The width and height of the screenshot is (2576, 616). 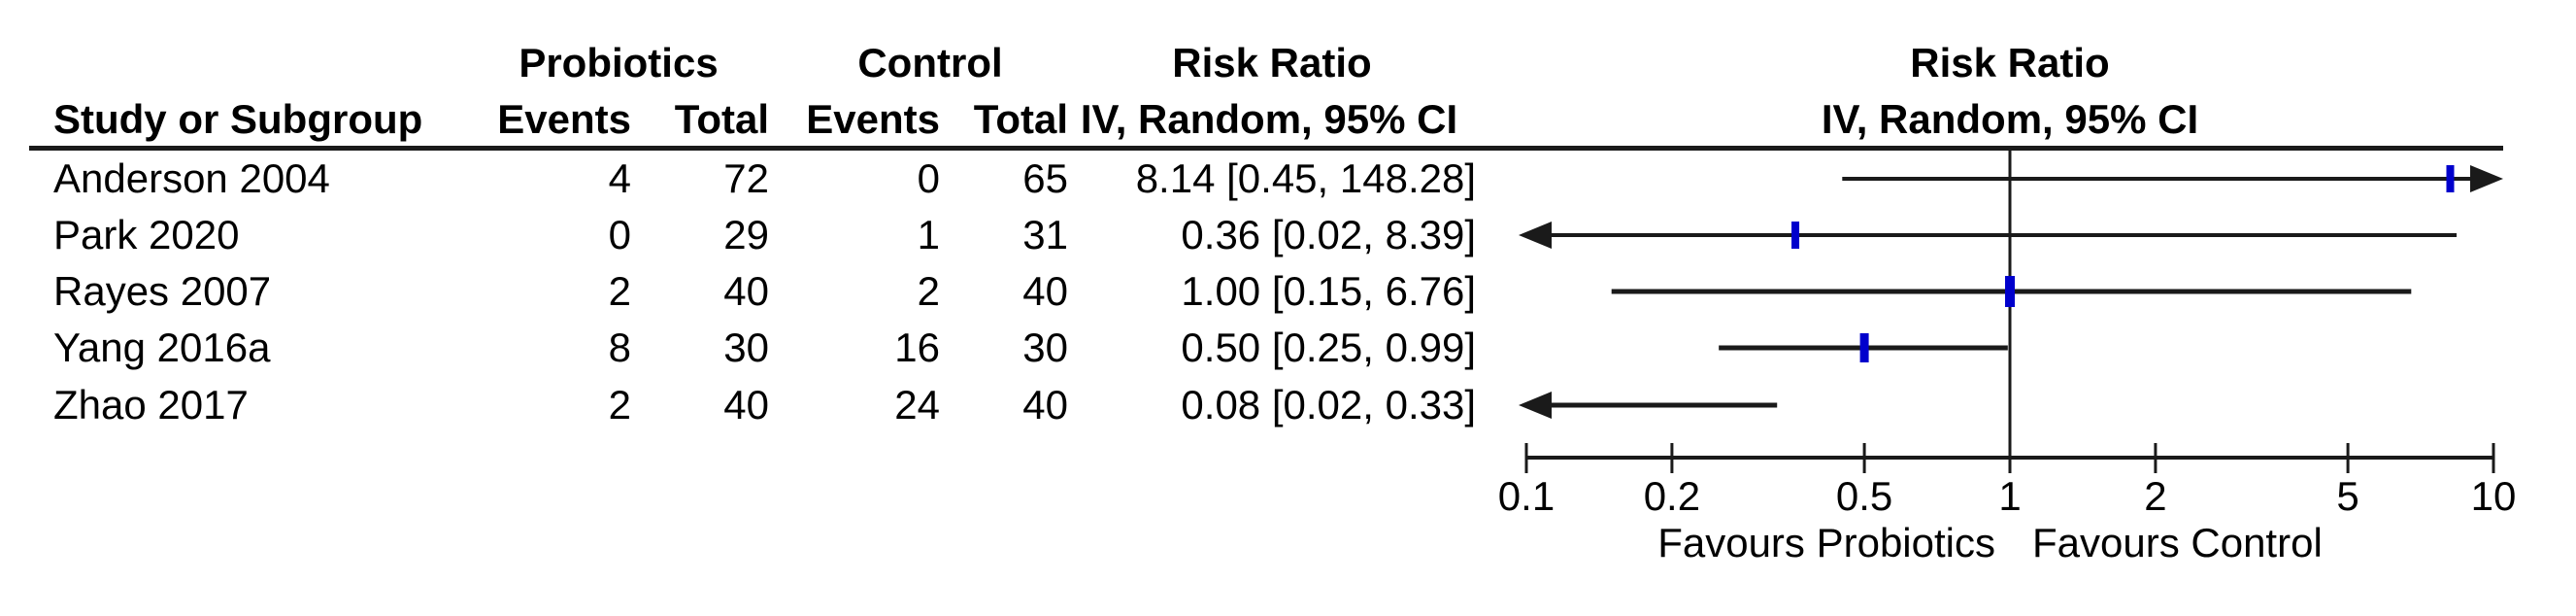 What do you see at coordinates (1328, 405) in the screenshot?
I see `risk-ratio-value: 0.08 [0.02, 0.33]` at bounding box center [1328, 405].